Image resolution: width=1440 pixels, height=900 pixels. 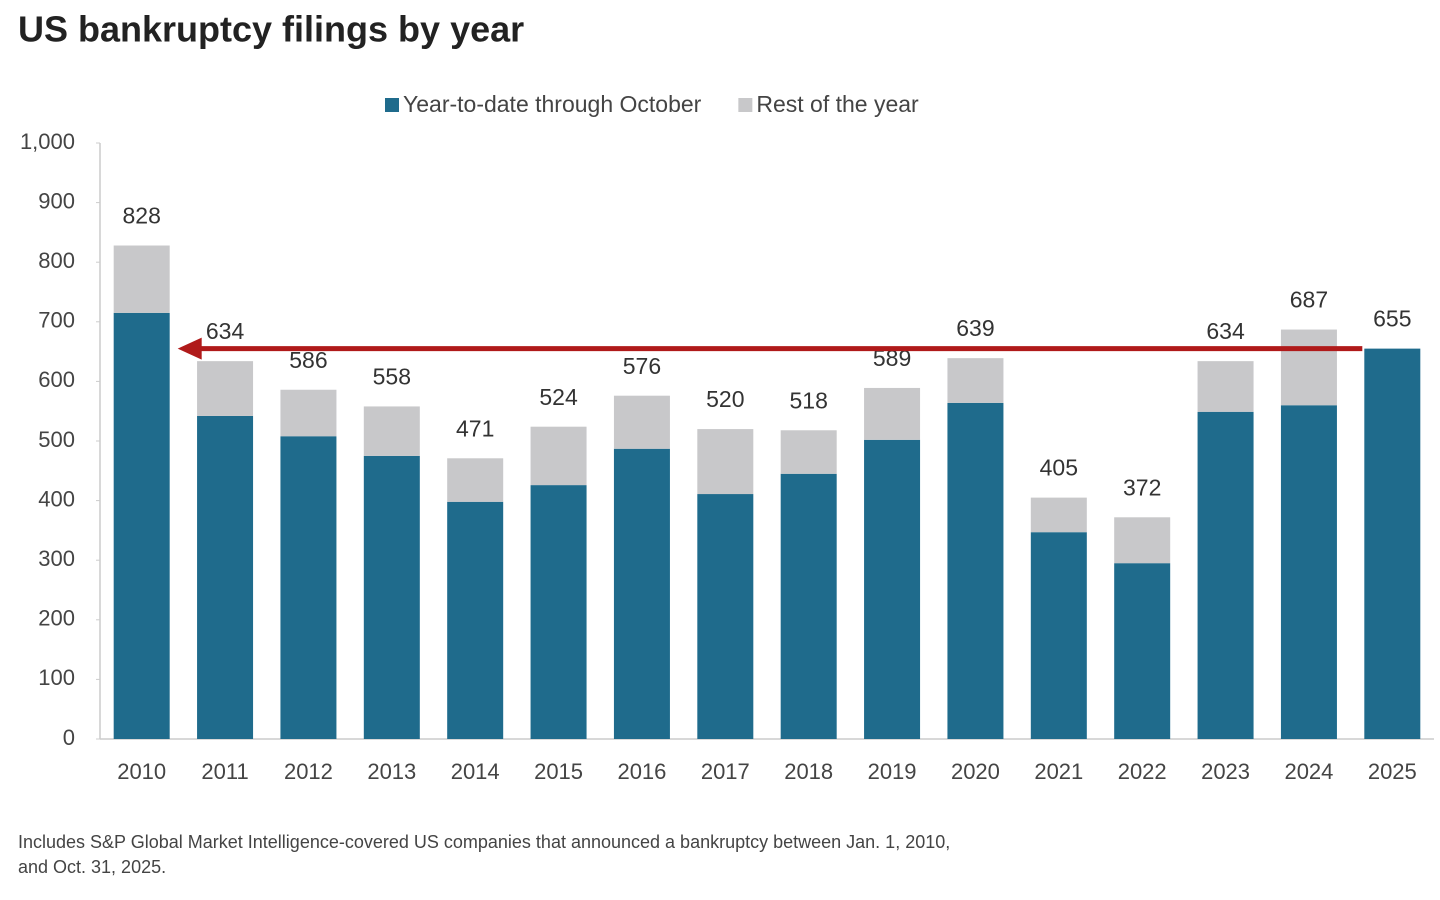 What do you see at coordinates (56, 498) in the screenshot?
I see `y-tick-label: 400` at bounding box center [56, 498].